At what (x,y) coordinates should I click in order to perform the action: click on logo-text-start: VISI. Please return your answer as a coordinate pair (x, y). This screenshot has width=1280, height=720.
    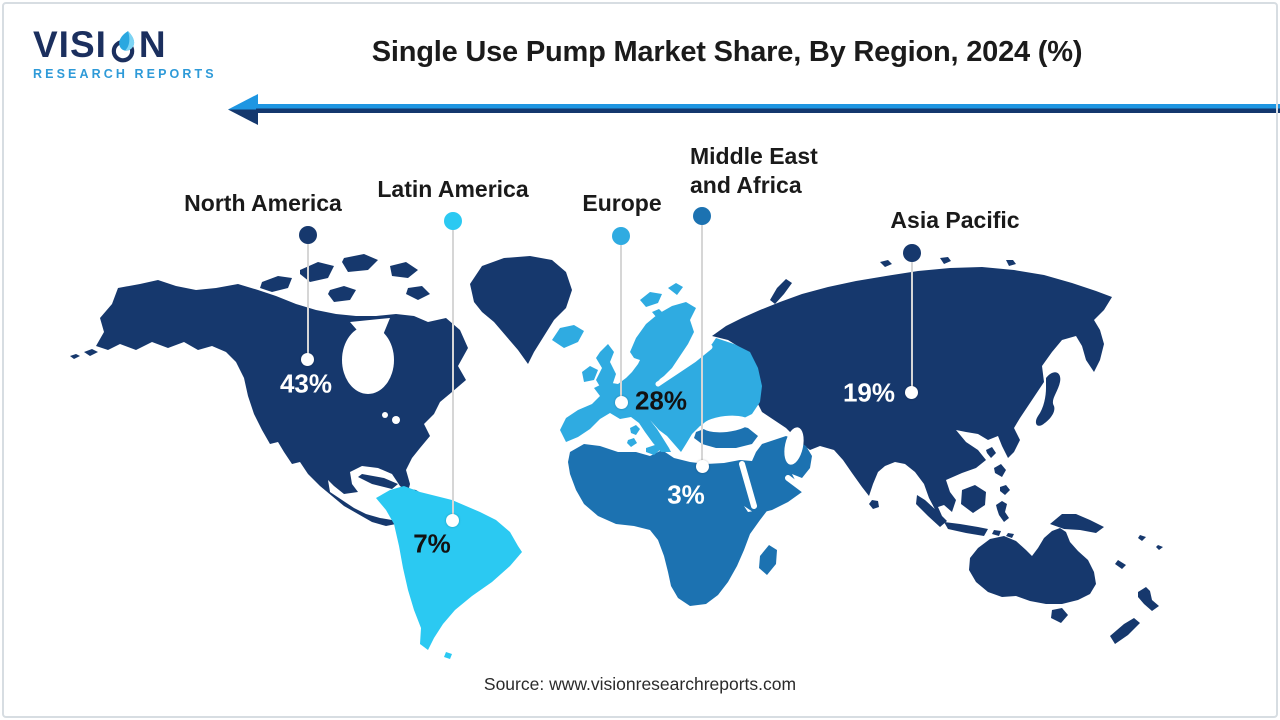
    Looking at the image, I should click on (70, 44).